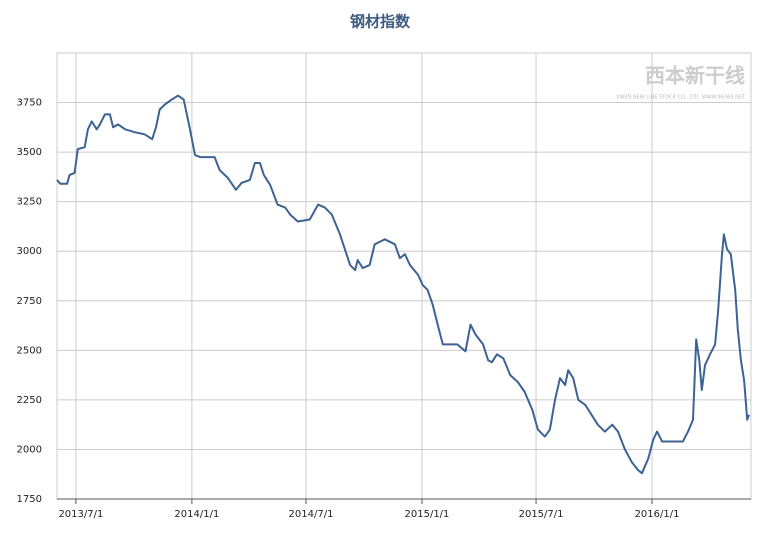  Describe the element at coordinates (29, 499) in the screenshot. I see `y-tick-label: 1750` at that location.